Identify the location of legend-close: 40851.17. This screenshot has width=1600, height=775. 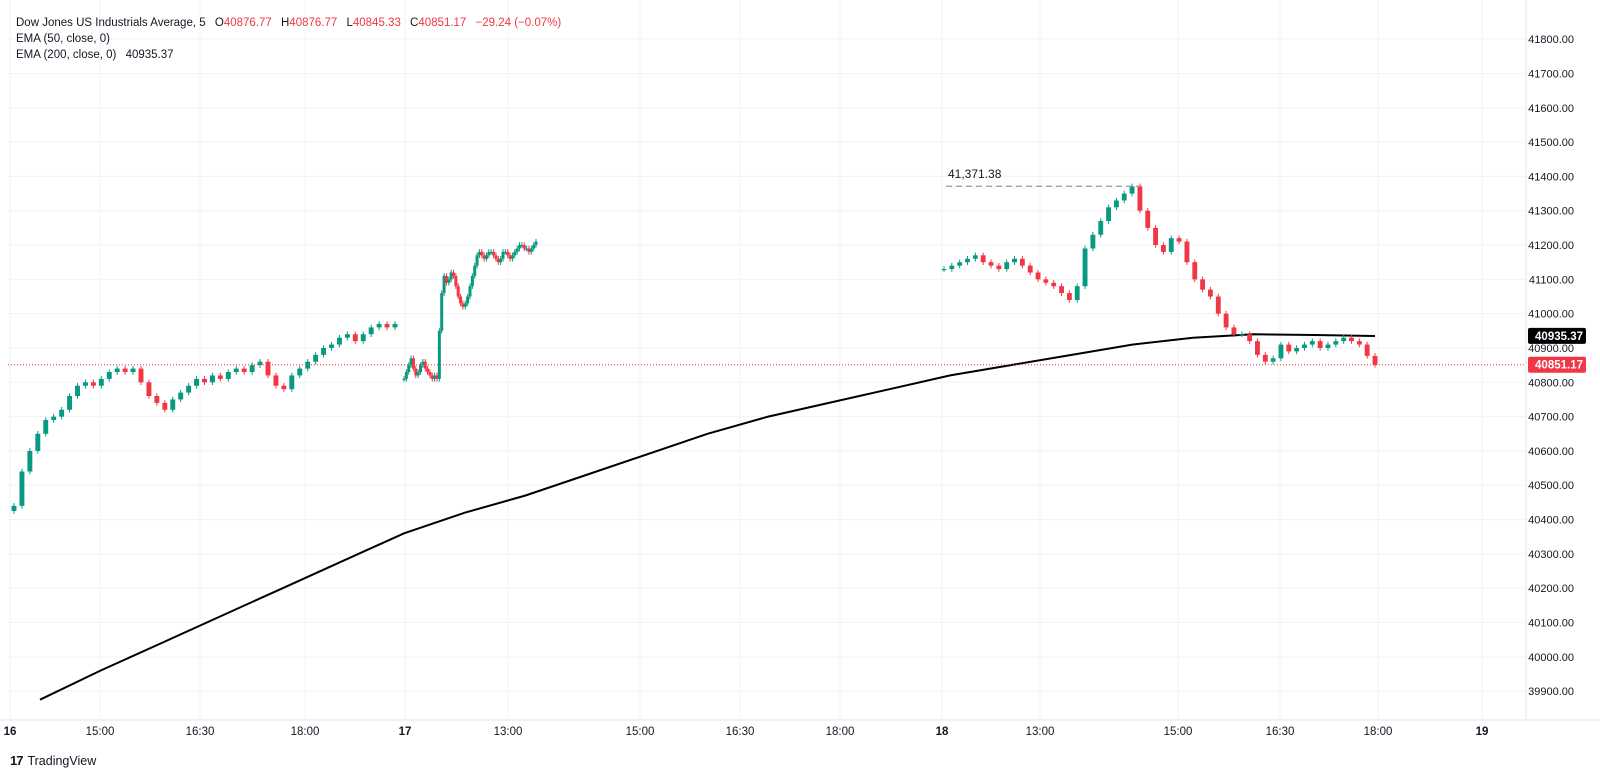
(442, 23).